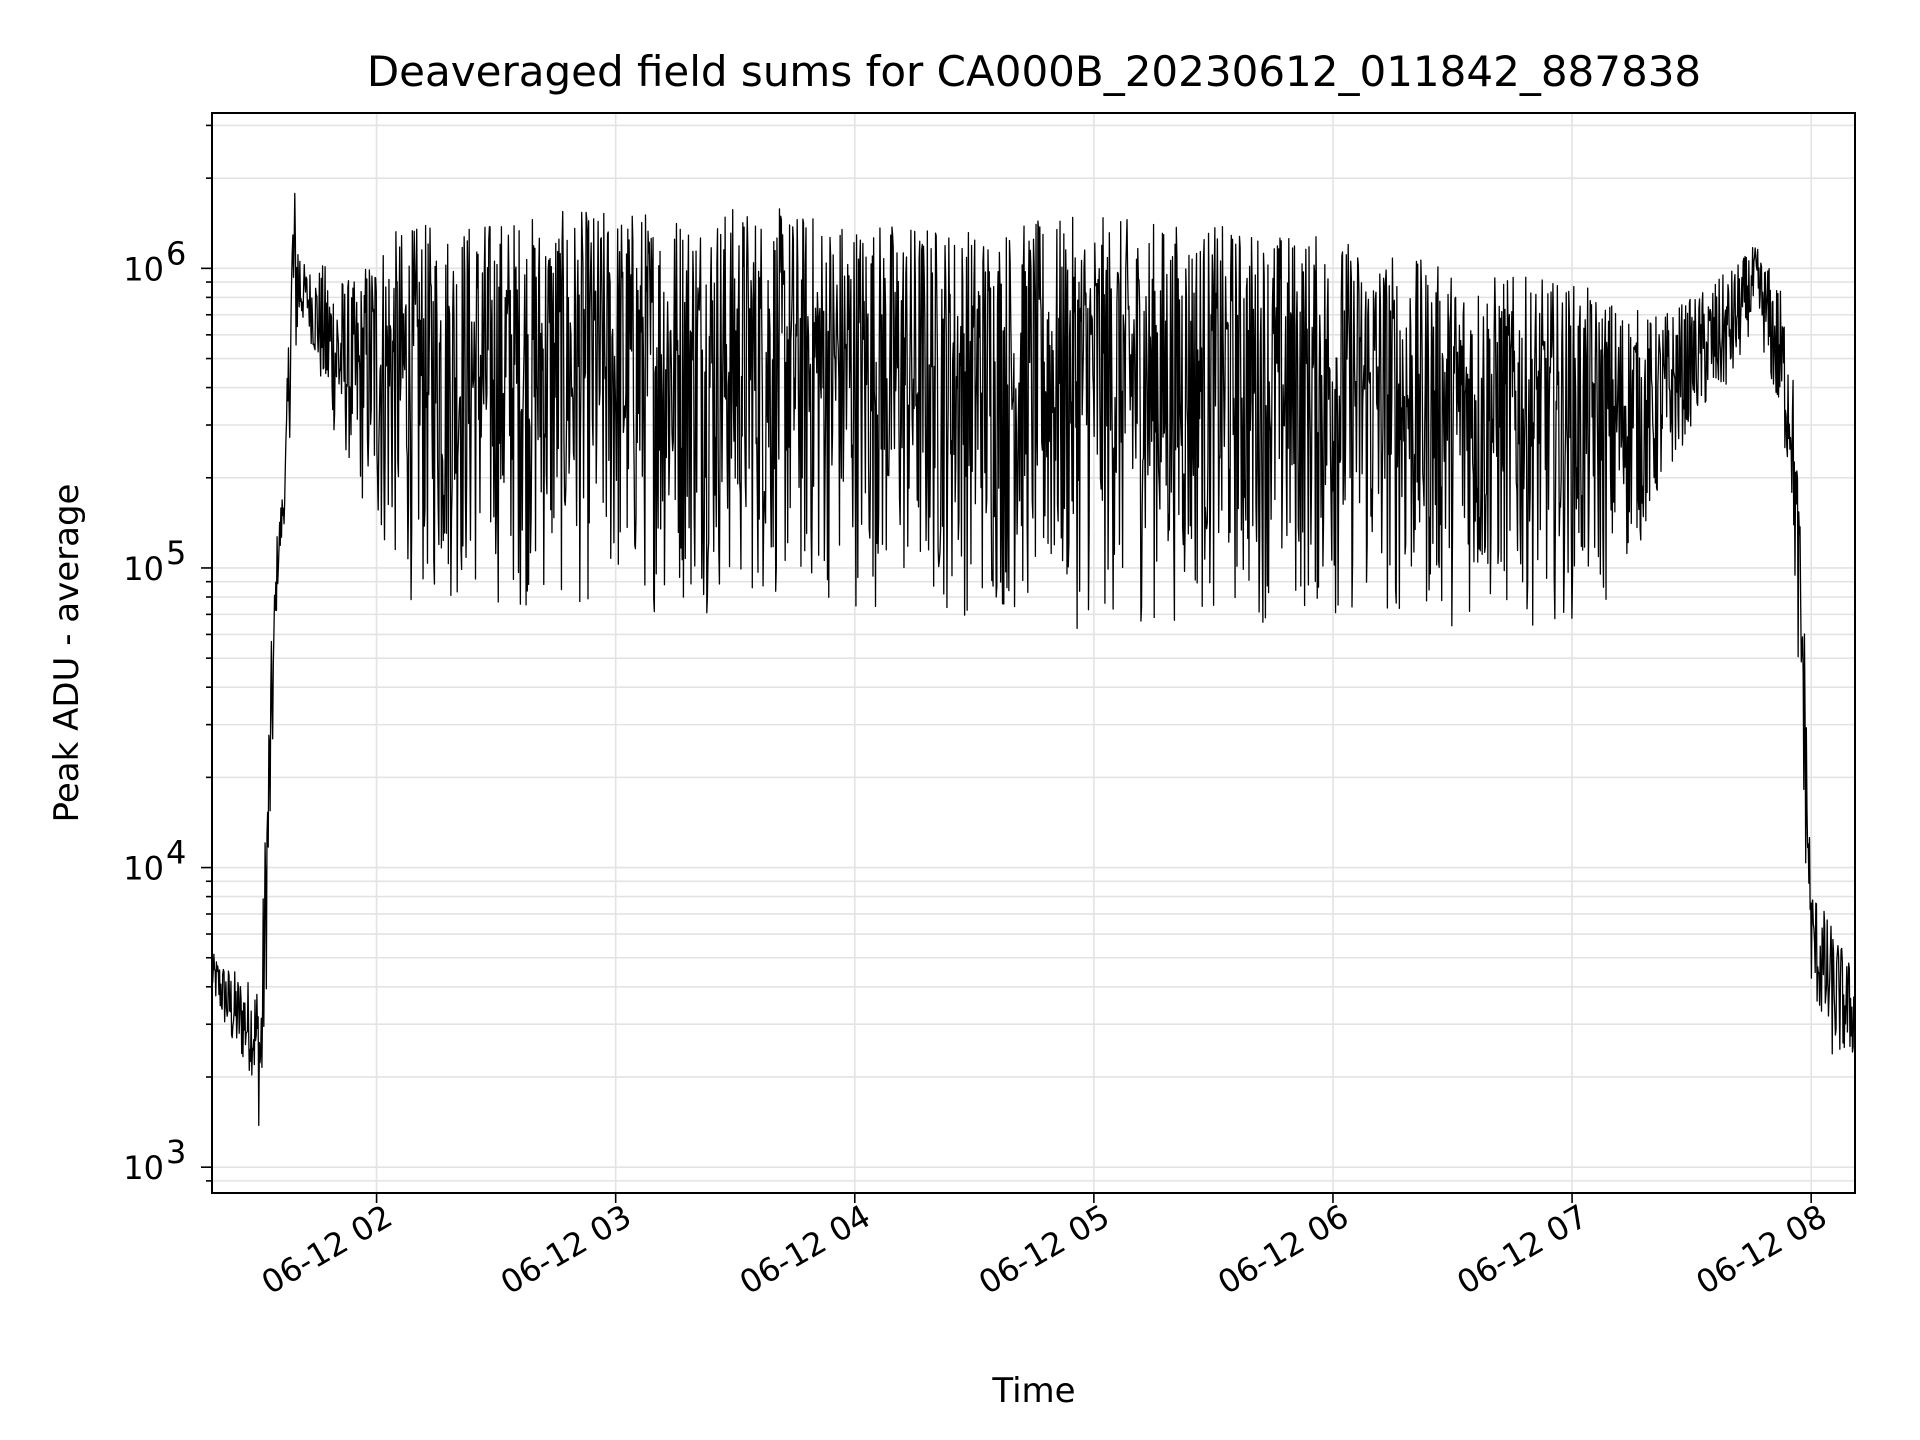 The width and height of the screenshot is (1920, 1440). Describe the element at coordinates (176, 253) in the screenshot. I see `y-tick-exponent: 6` at that location.